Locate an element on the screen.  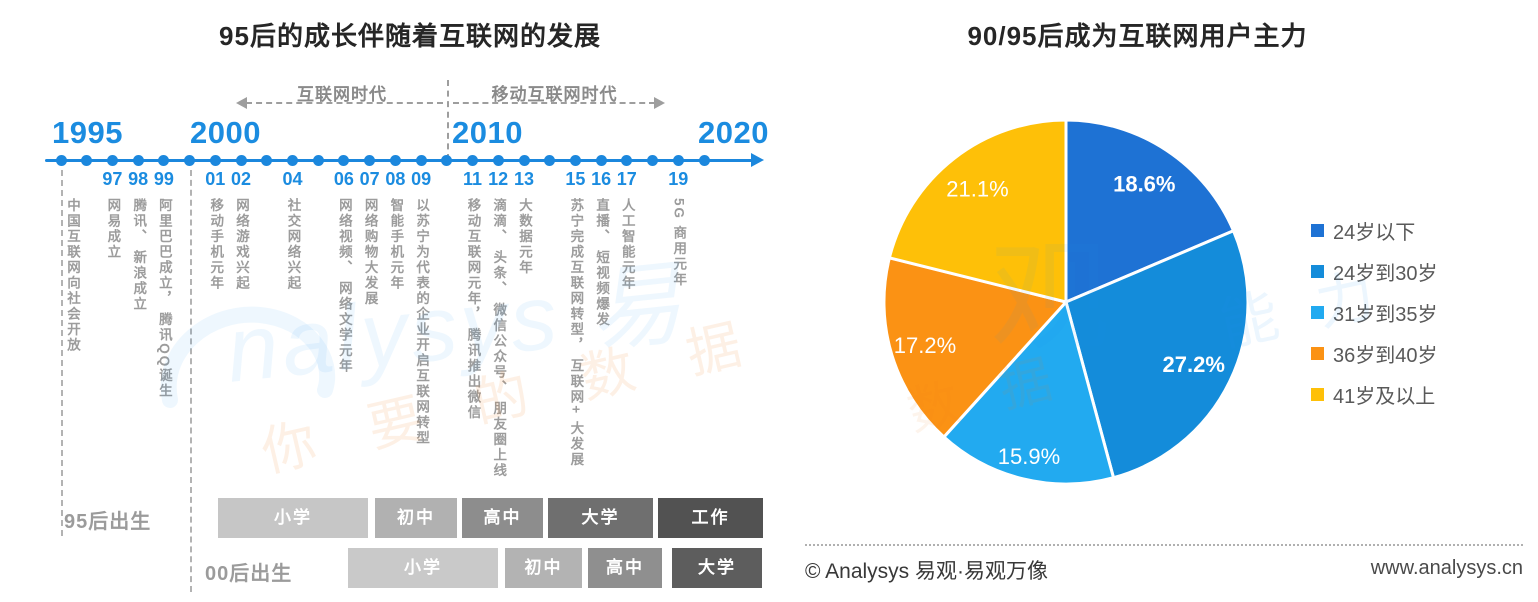
minor-year-label: 09 is located at coordinates (421, 179).